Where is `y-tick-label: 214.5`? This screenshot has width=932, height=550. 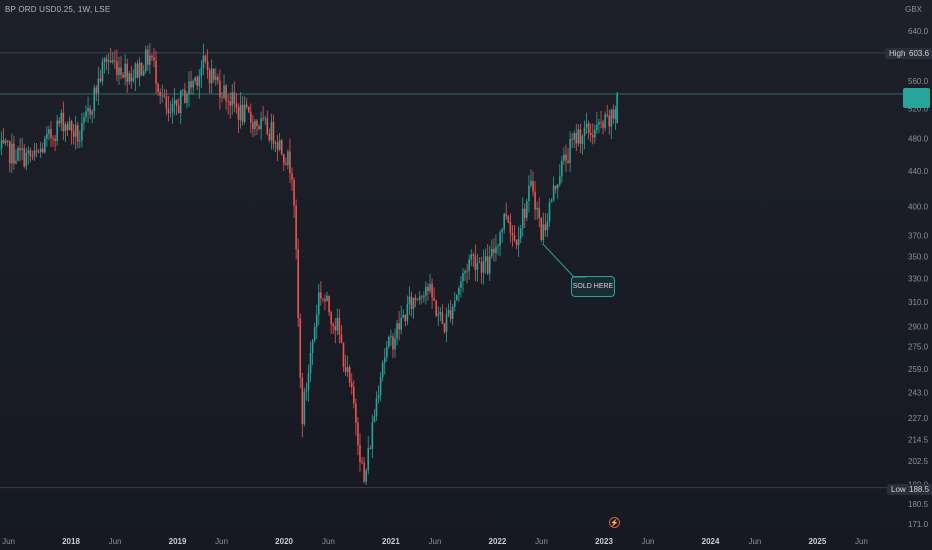 y-tick-label: 214.5 is located at coordinates (918, 439).